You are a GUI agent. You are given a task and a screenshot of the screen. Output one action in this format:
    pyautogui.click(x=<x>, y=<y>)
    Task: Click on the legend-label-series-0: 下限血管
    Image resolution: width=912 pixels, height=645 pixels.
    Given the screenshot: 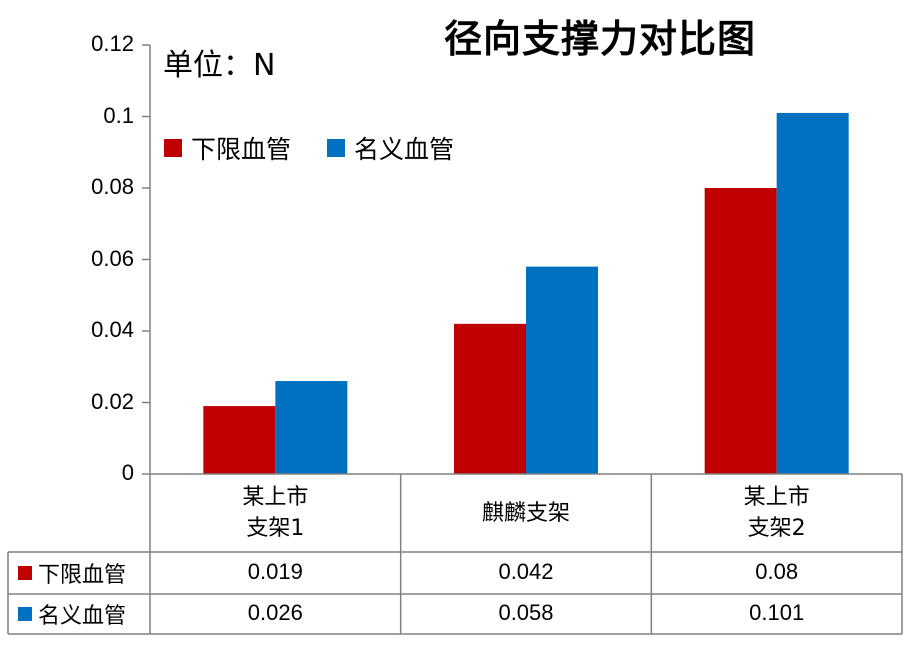 What is the action you would take?
    pyautogui.click(x=241, y=149)
    